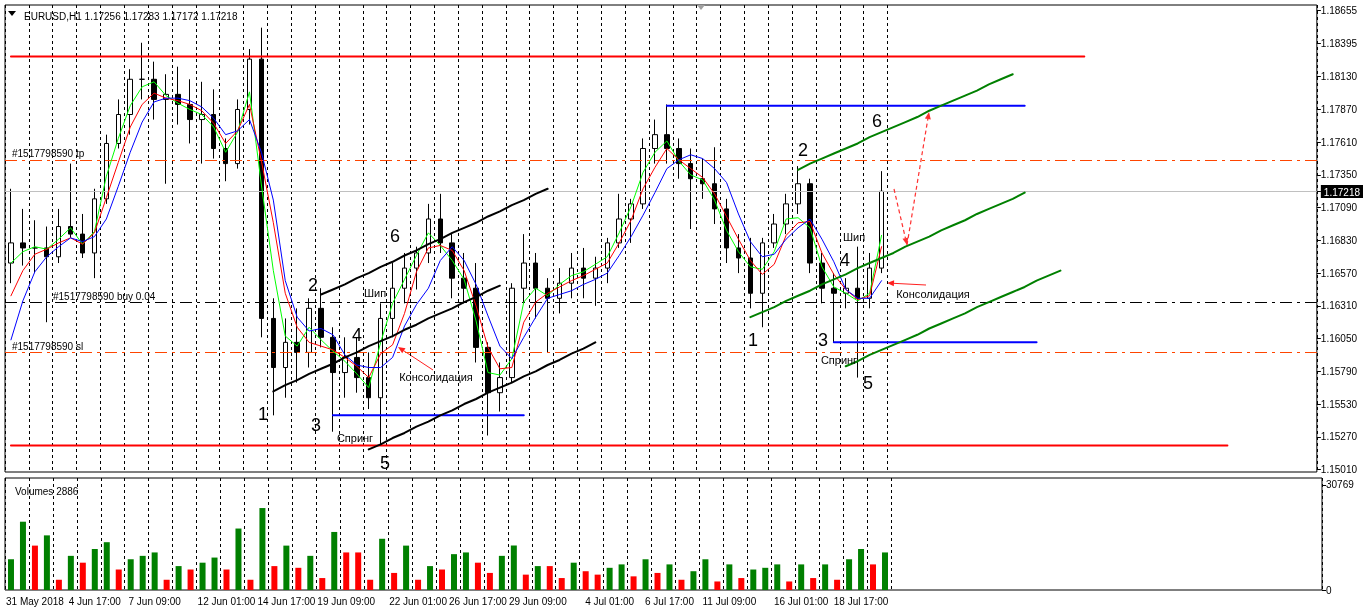 This screenshot has height=615, width=1366. Describe the element at coordinates (1339, 306) in the screenshot. I see `y-tick-label: 1.16310` at that location.